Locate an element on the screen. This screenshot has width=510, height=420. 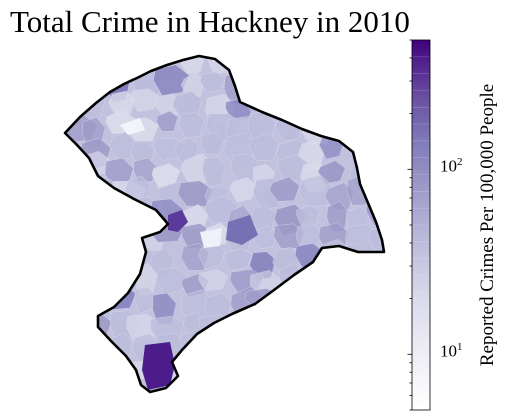
colorbar-tick-label: 10² is located at coordinates (451, 166).